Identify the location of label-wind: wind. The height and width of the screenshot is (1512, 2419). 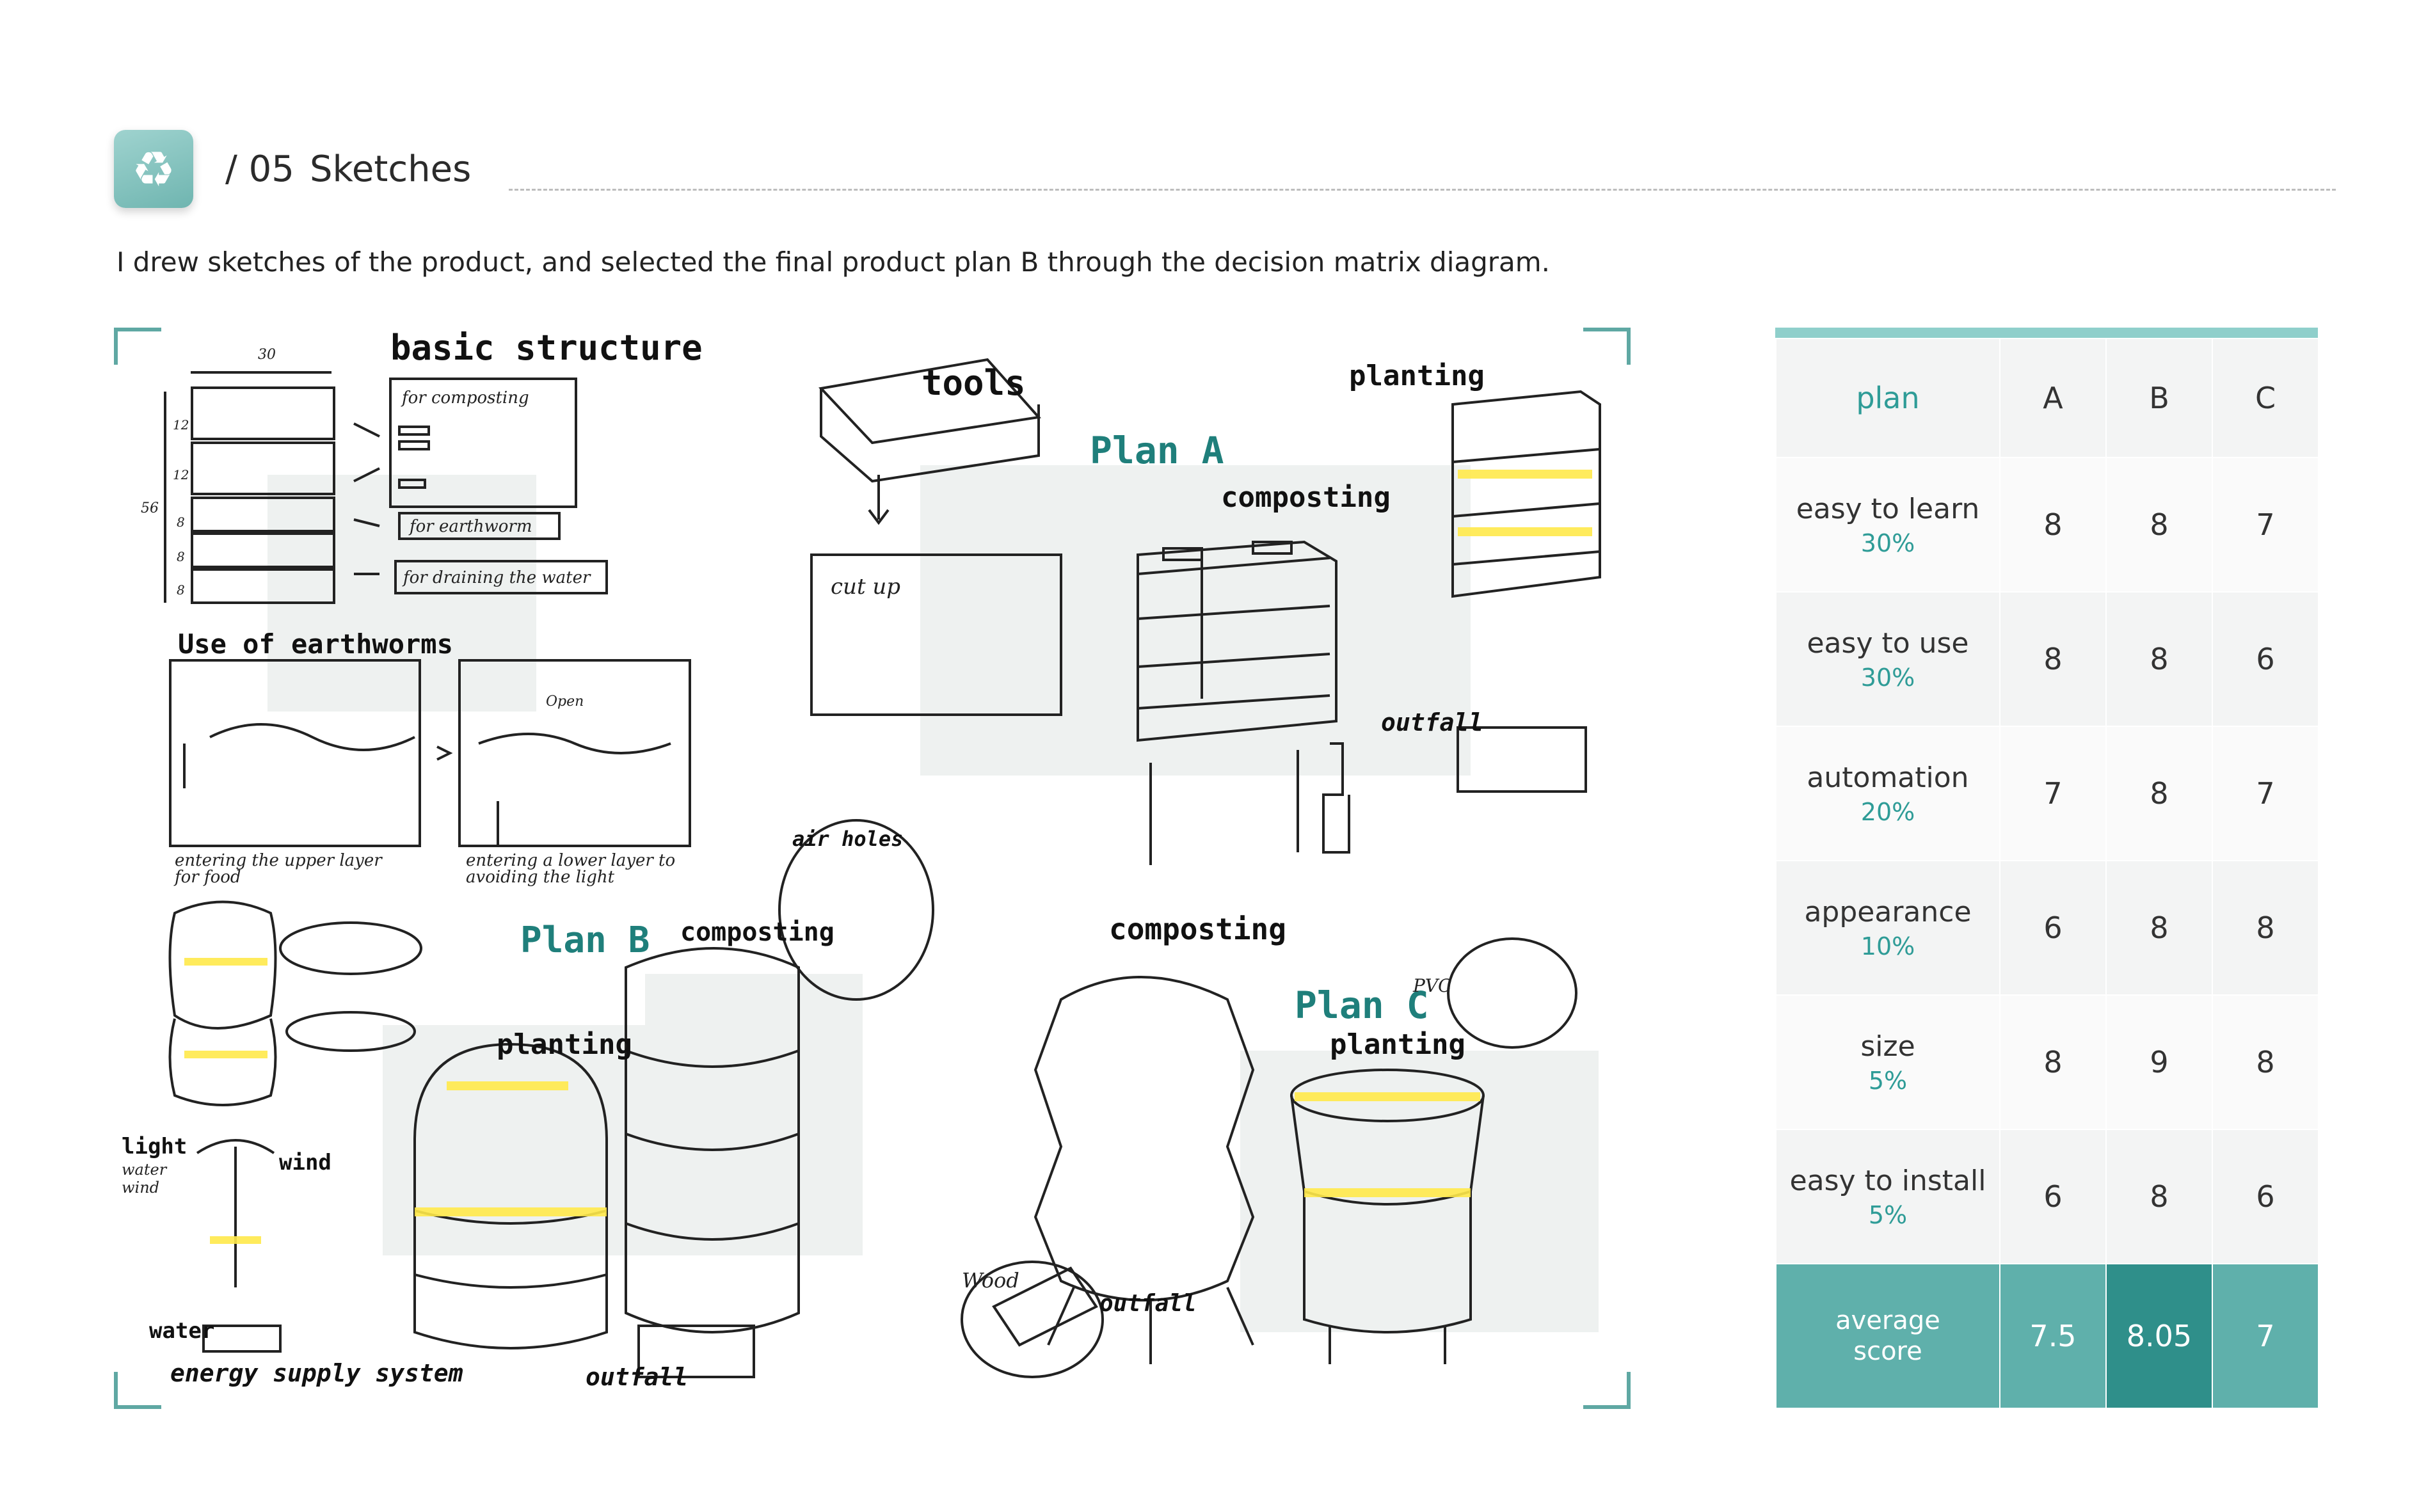
(305, 1162).